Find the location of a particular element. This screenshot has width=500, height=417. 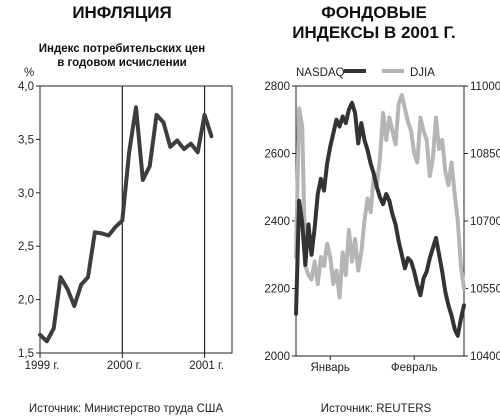

nasdaq-y-tick-label: 2200 is located at coordinates (277, 290).